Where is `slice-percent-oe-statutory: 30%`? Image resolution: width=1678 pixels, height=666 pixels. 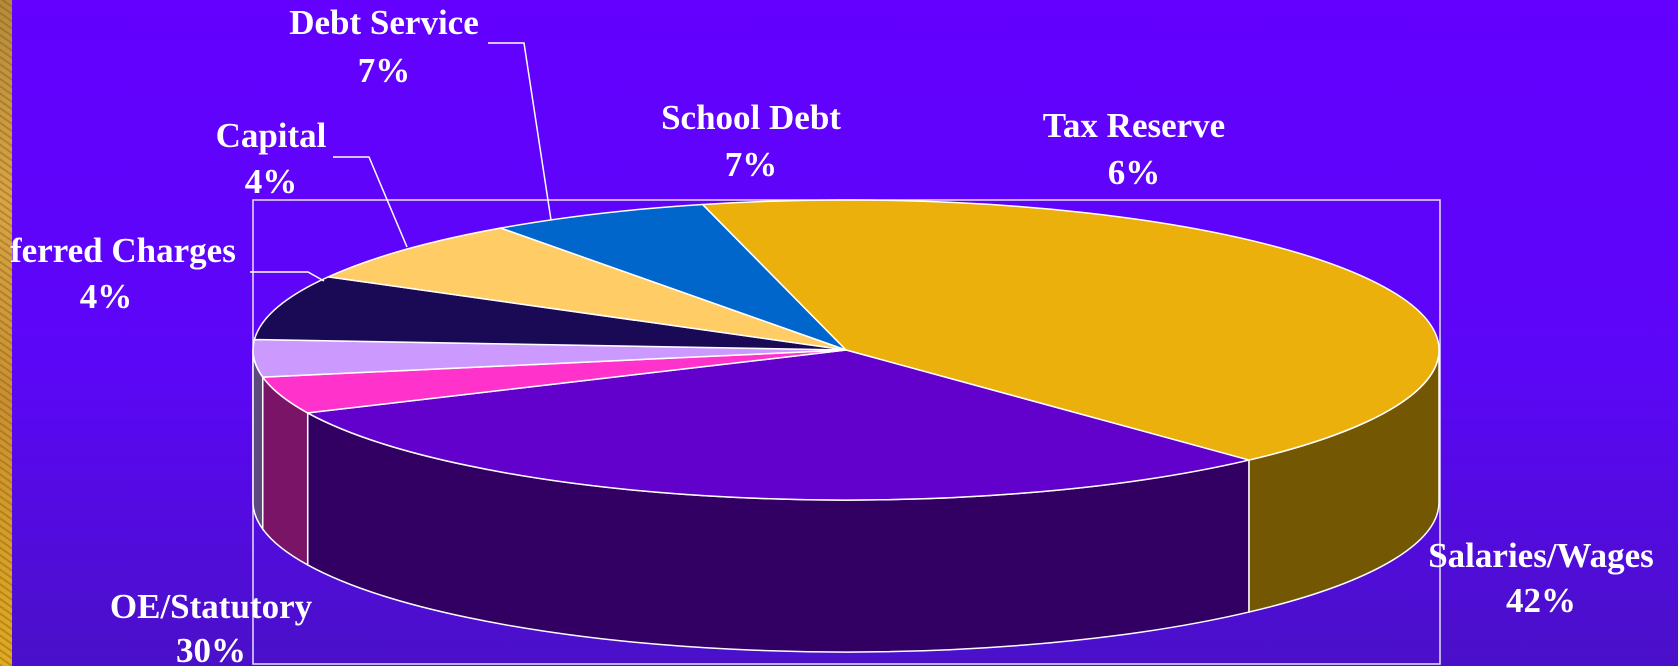 slice-percent-oe-statutory: 30% is located at coordinates (211, 648).